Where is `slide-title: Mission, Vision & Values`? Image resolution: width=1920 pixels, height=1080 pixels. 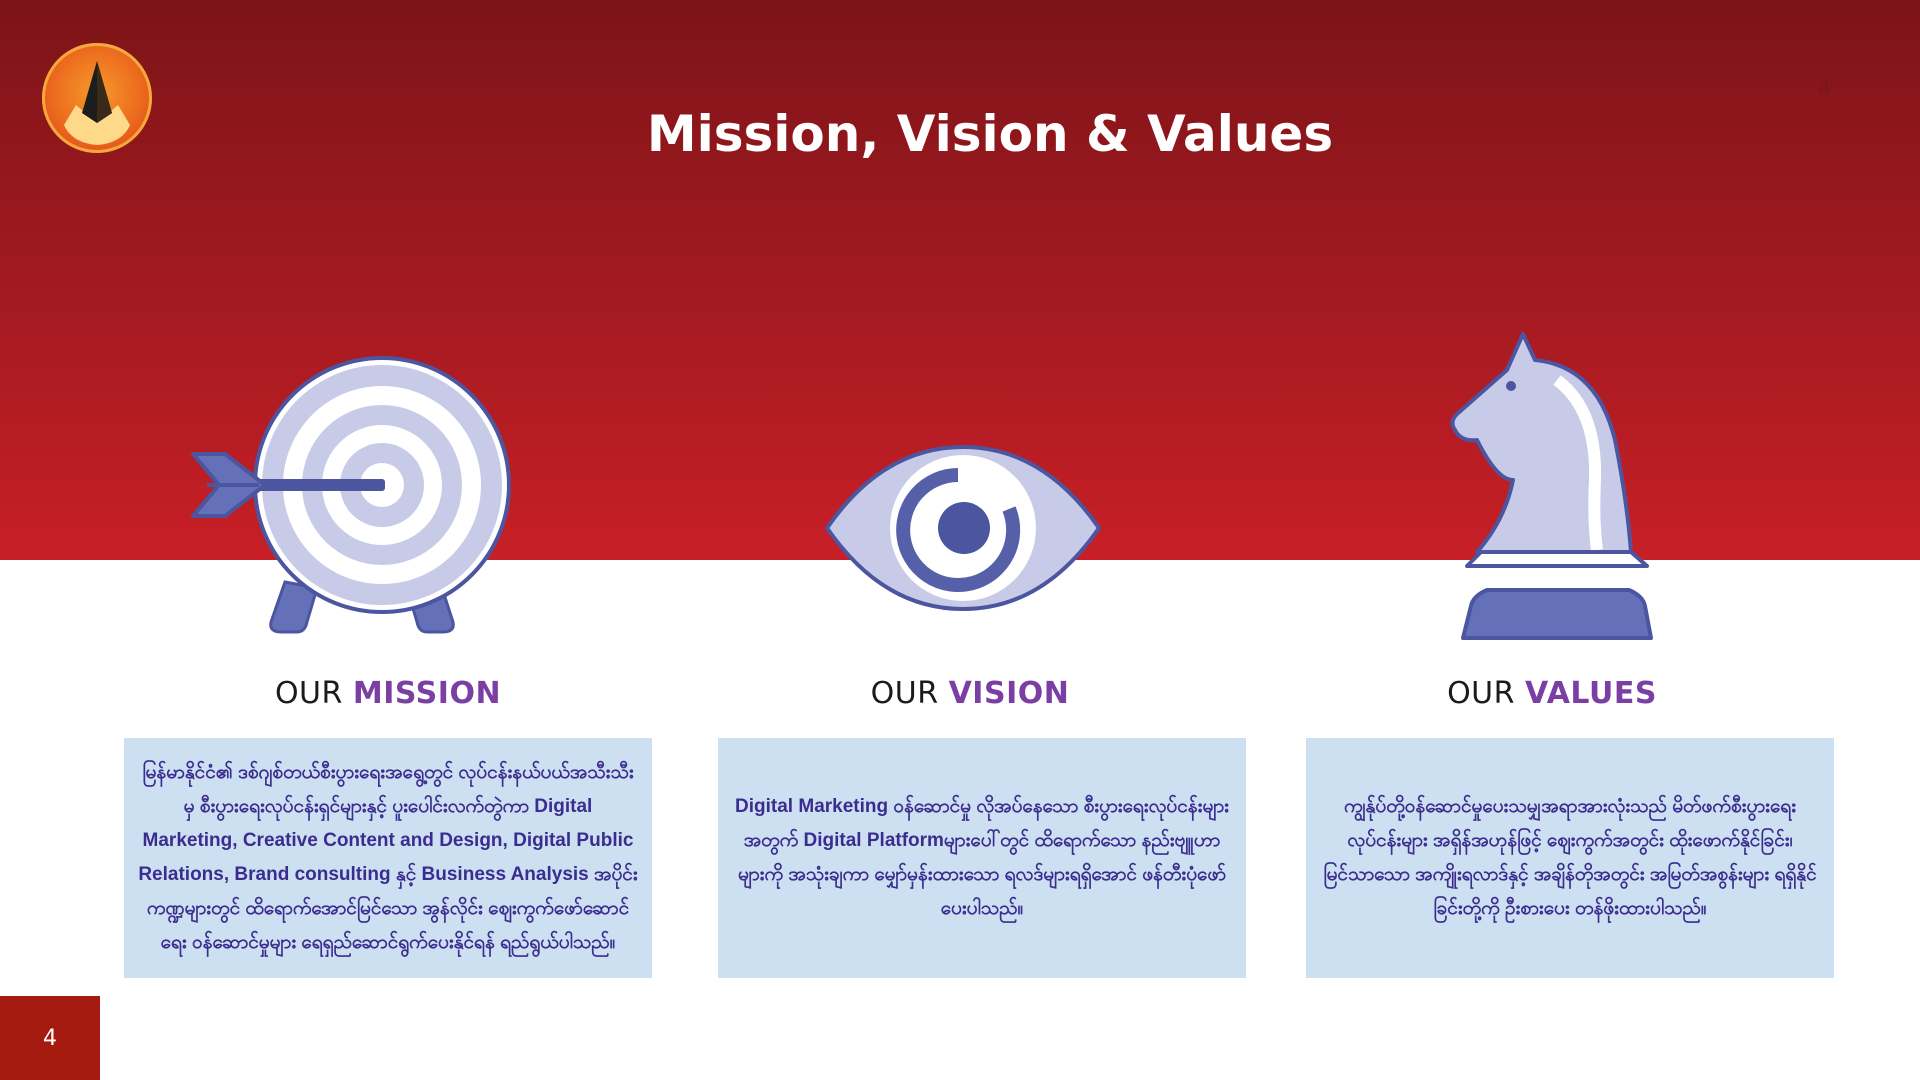
slide-title: Mission, Vision & Values is located at coordinates (990, 134).